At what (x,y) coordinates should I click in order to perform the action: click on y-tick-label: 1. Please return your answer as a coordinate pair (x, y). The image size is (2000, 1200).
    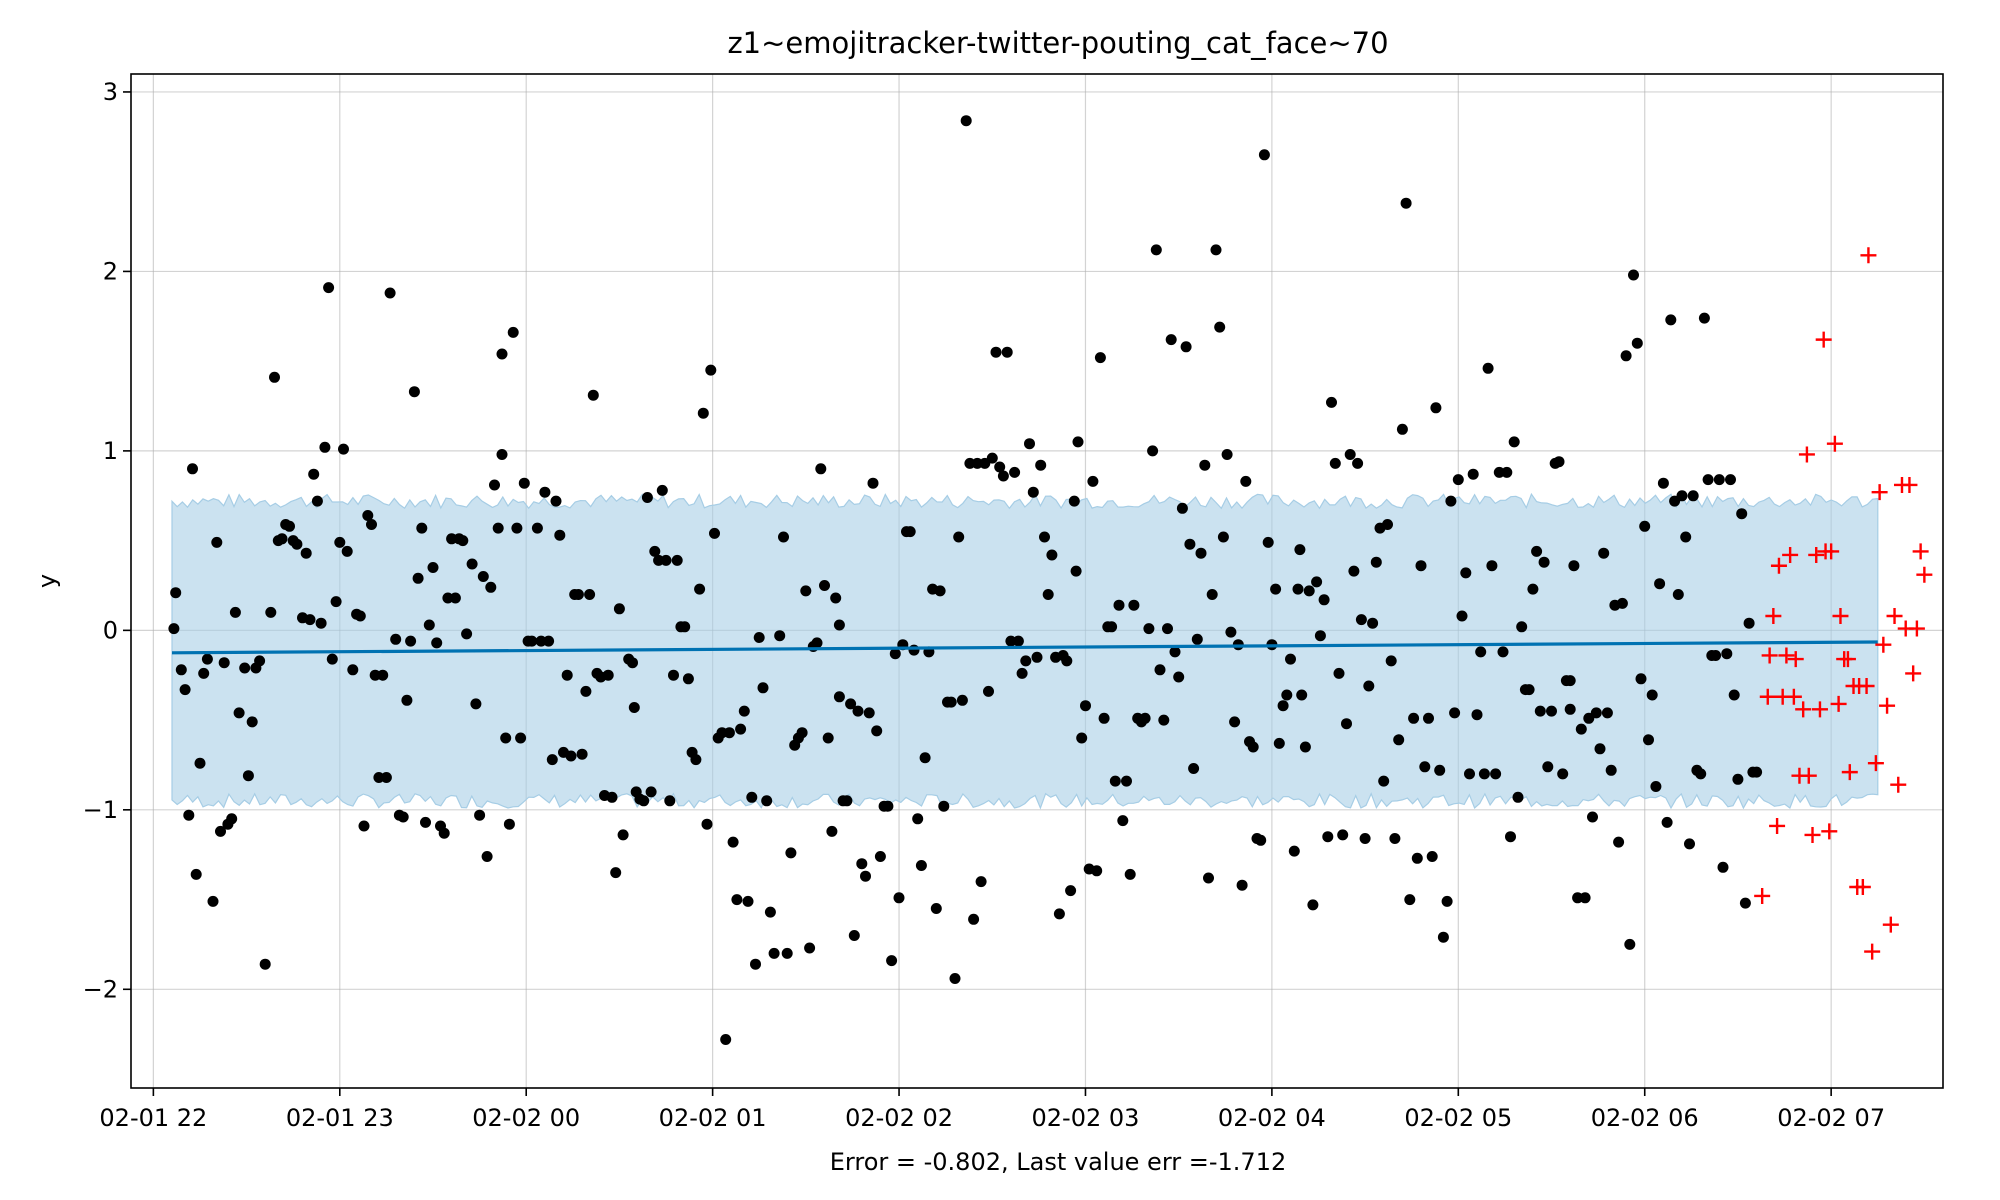
    Looking at the image, I should click on (110, 451).